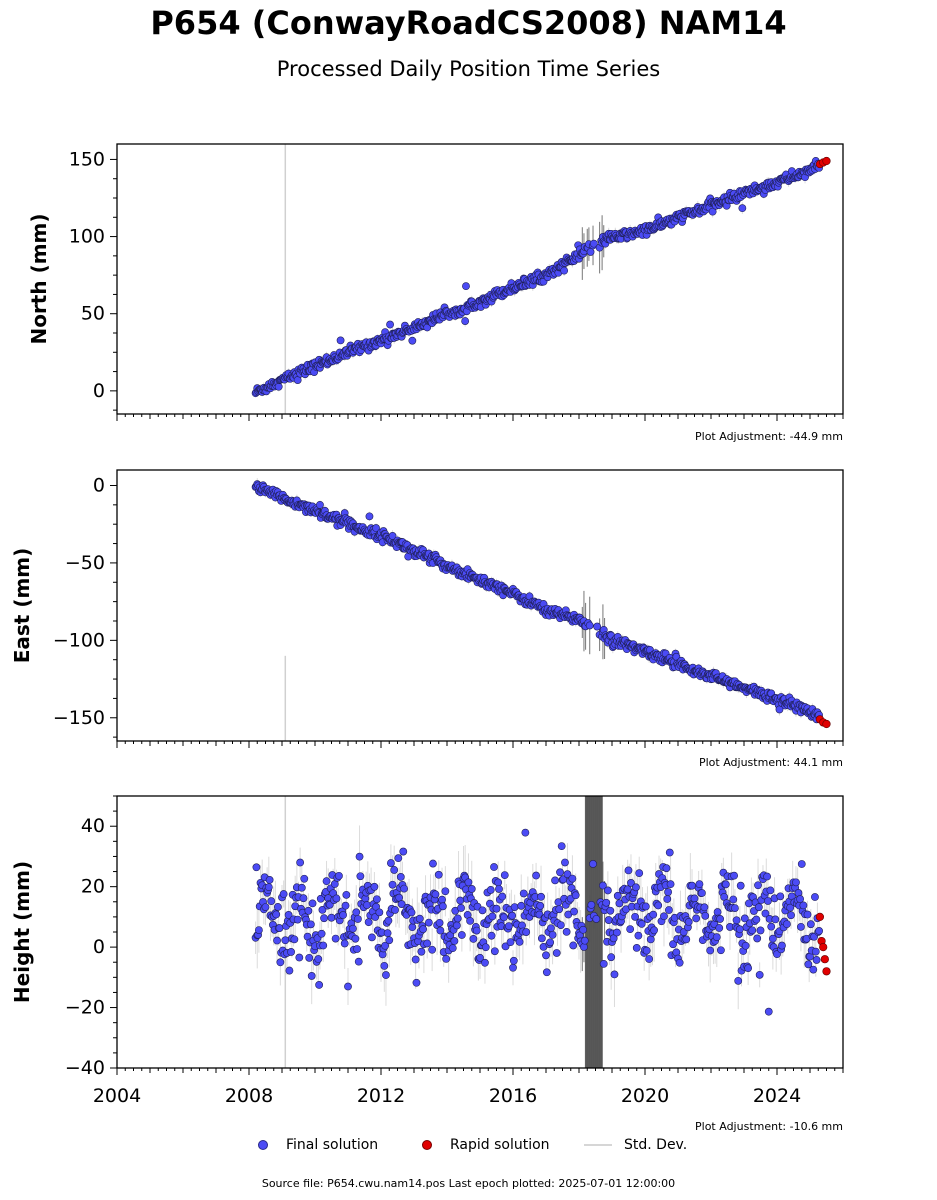 This screenshot has width=937, height=1200. What do you see at coordinates (500, 1145) in the screenshot?
I see `legend-rapid-label: Rapid solution` at bounding box center [500, 1145].